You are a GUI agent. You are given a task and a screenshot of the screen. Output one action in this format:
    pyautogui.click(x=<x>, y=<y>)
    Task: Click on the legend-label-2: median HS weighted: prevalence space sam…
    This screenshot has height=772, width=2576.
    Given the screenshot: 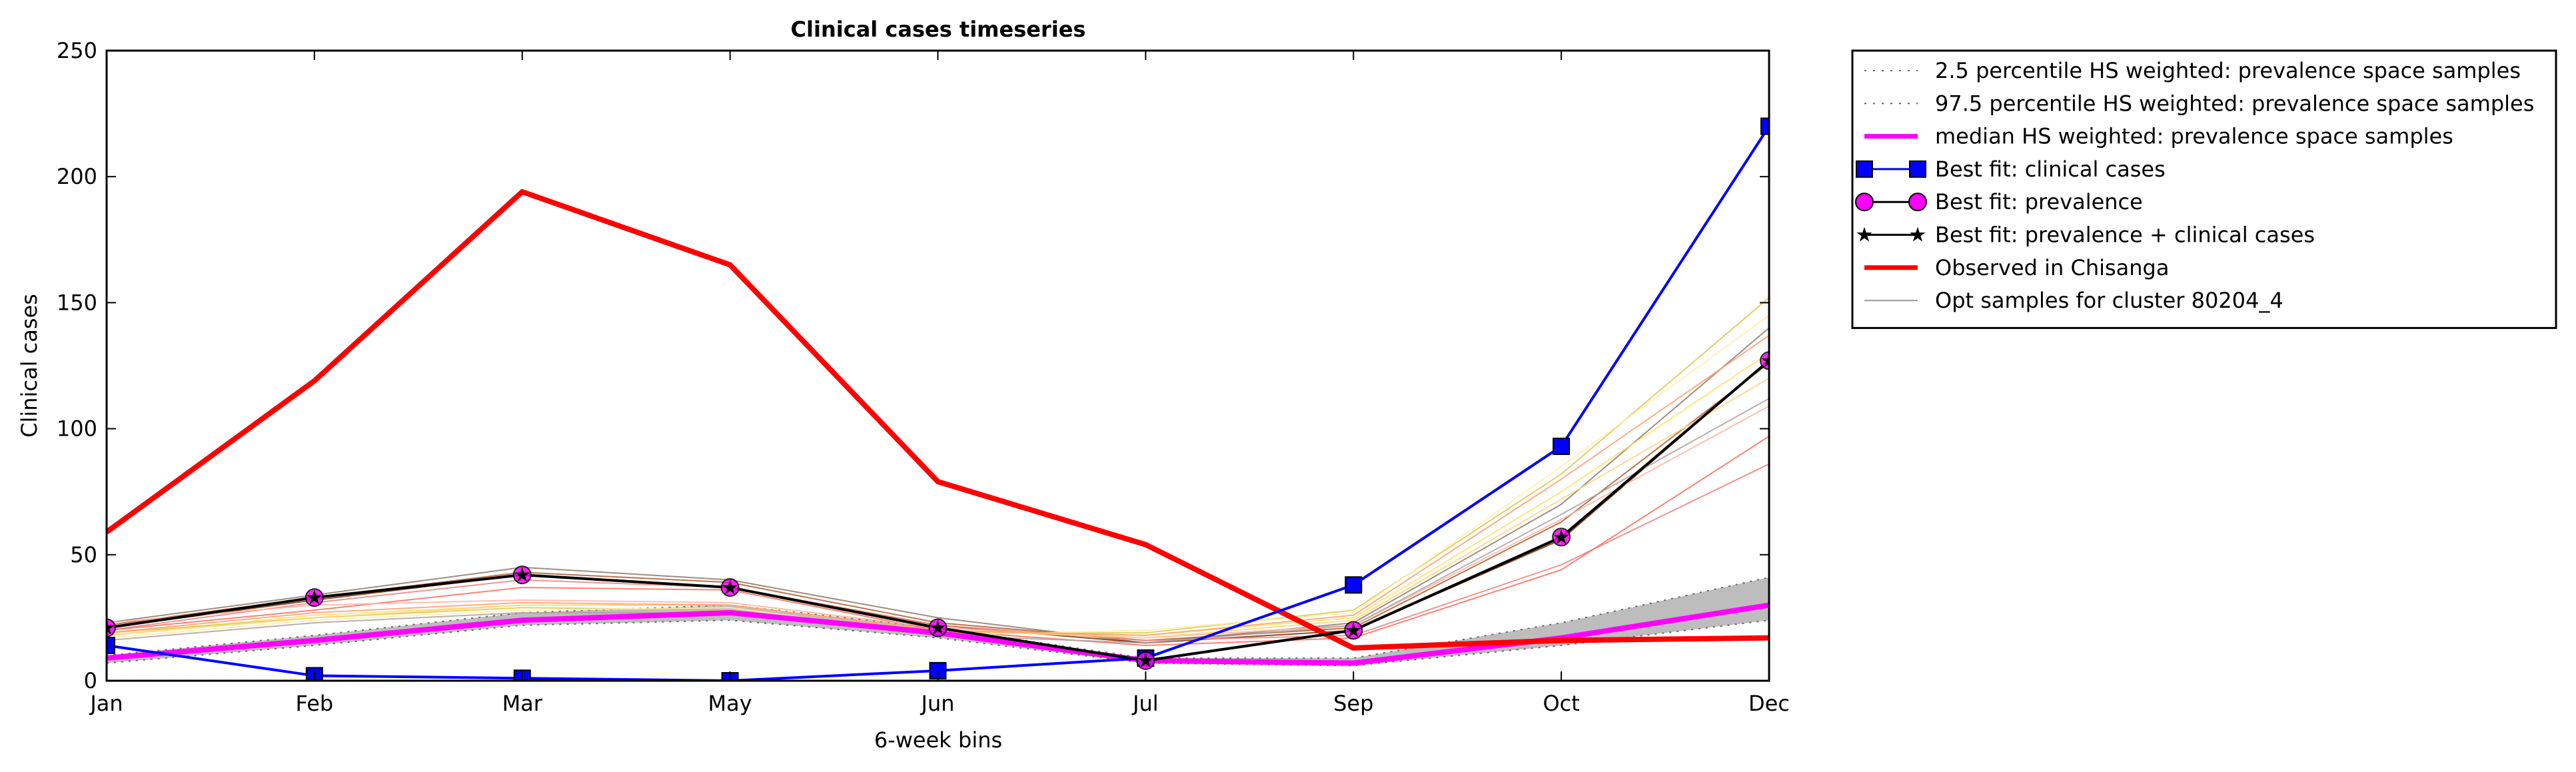 What is the action you would take?
    pyautogui.click(x=2194, y=136)
    